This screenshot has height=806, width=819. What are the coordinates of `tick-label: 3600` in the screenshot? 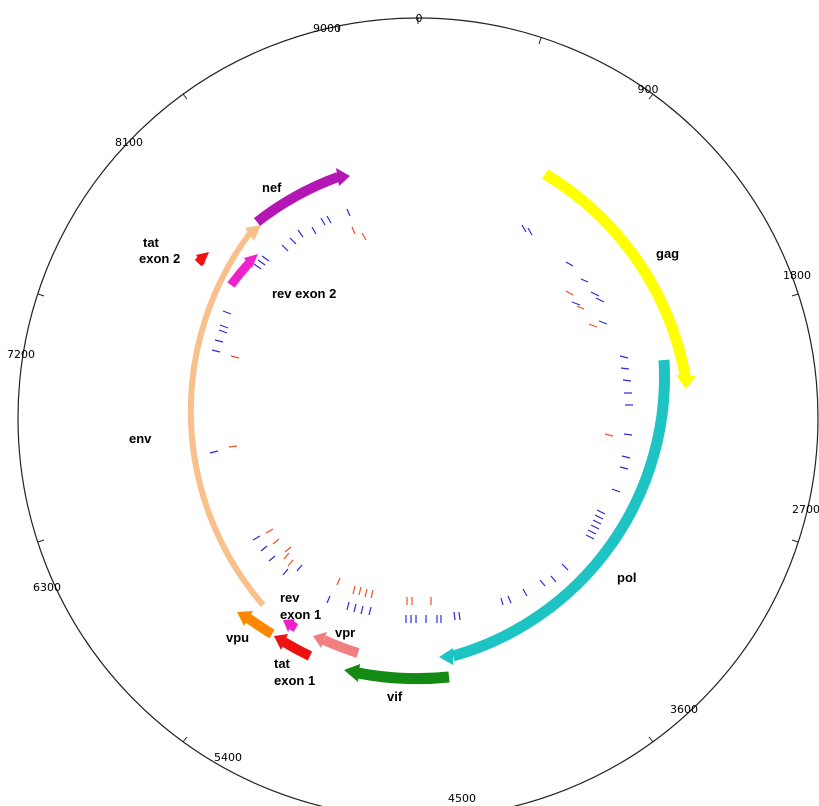 It's located at (684, 709).